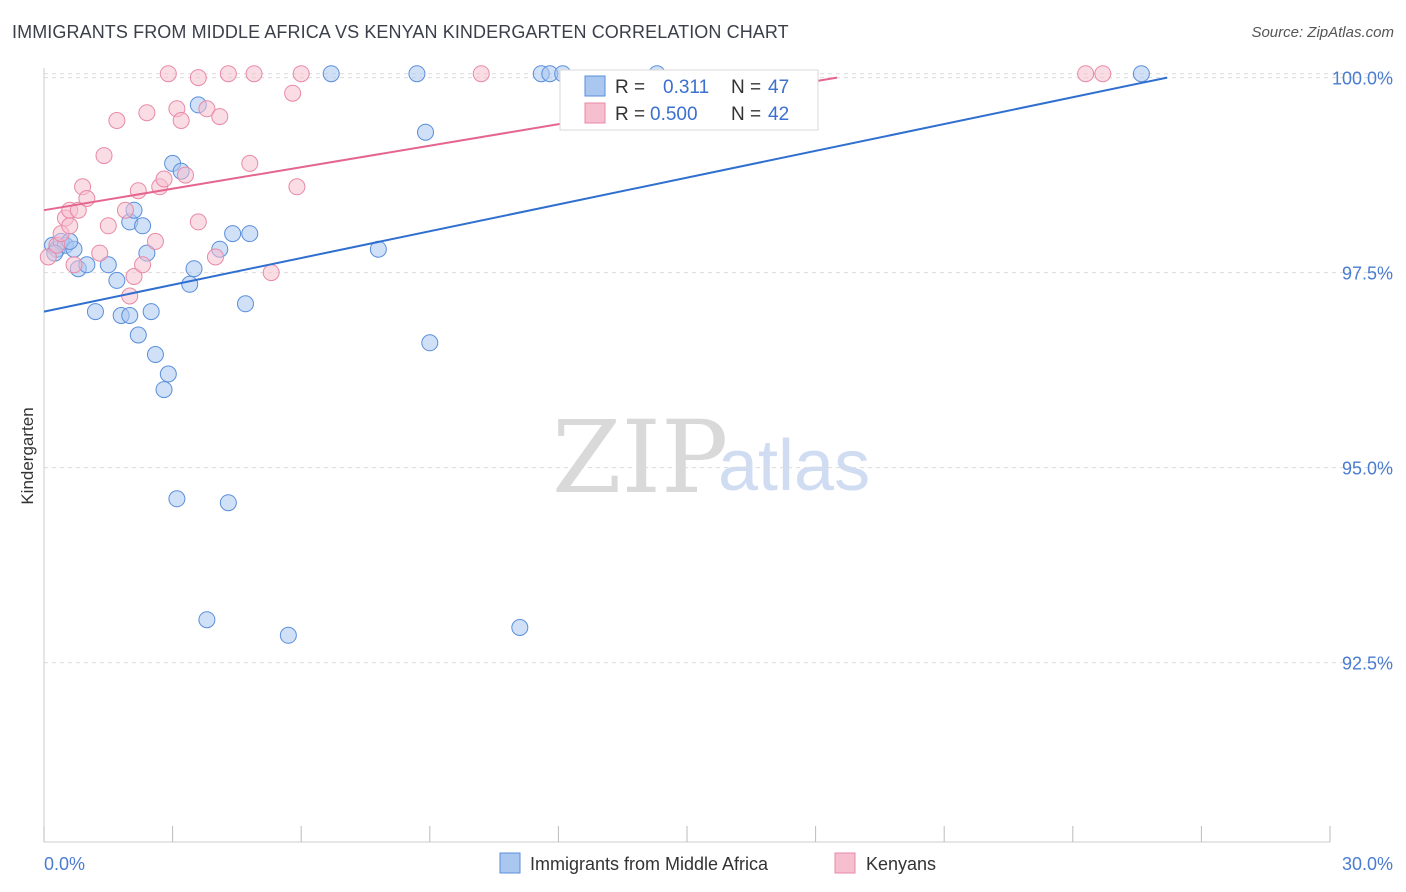 This screenshot has width=1406, height=892. Describe the element at coordinates (746, 87) in the screenshot. I see `legend-n-label-blue: N =` at that location.